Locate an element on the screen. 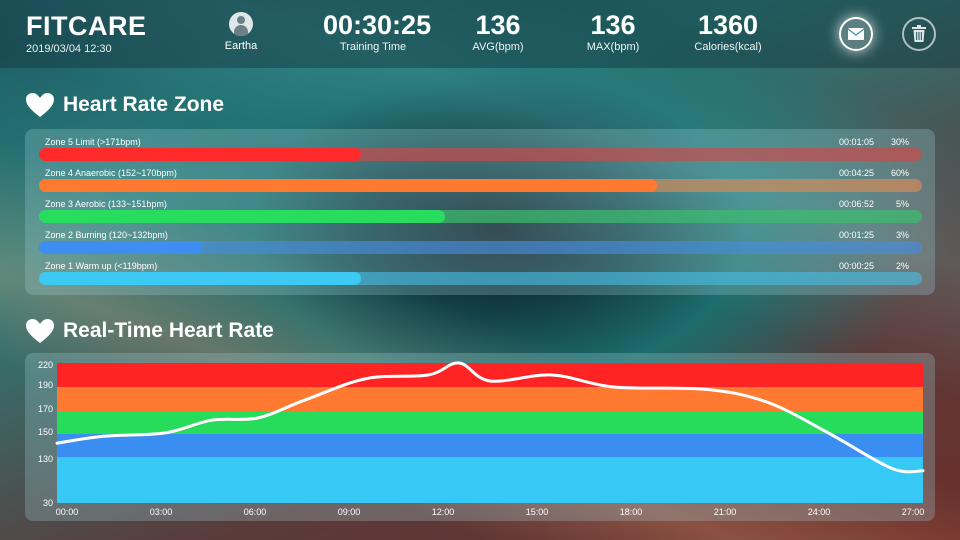  calories-value: 1360 is located at coordinates (728, 25).